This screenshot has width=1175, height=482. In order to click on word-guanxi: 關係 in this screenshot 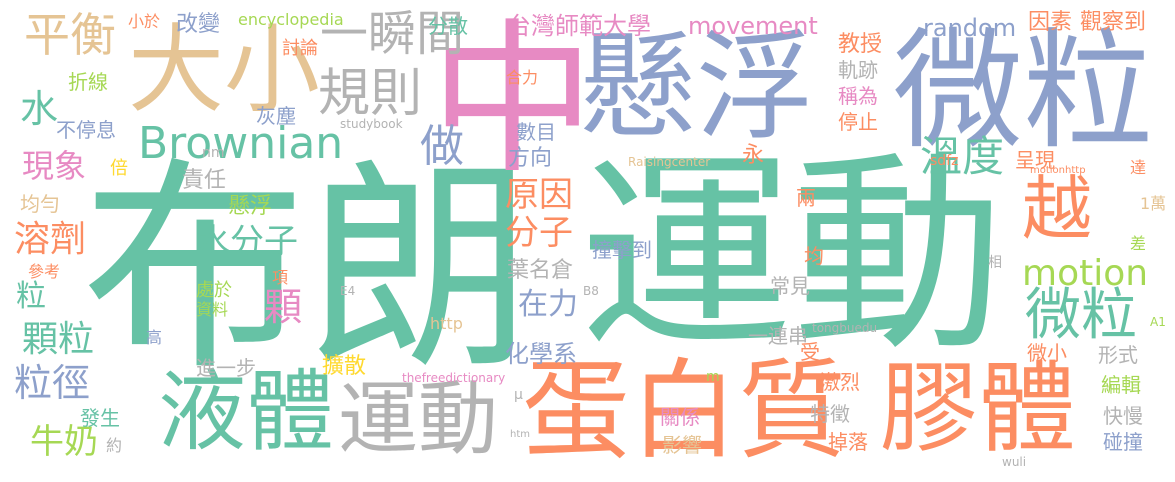, I will do `click(680, 417)`.